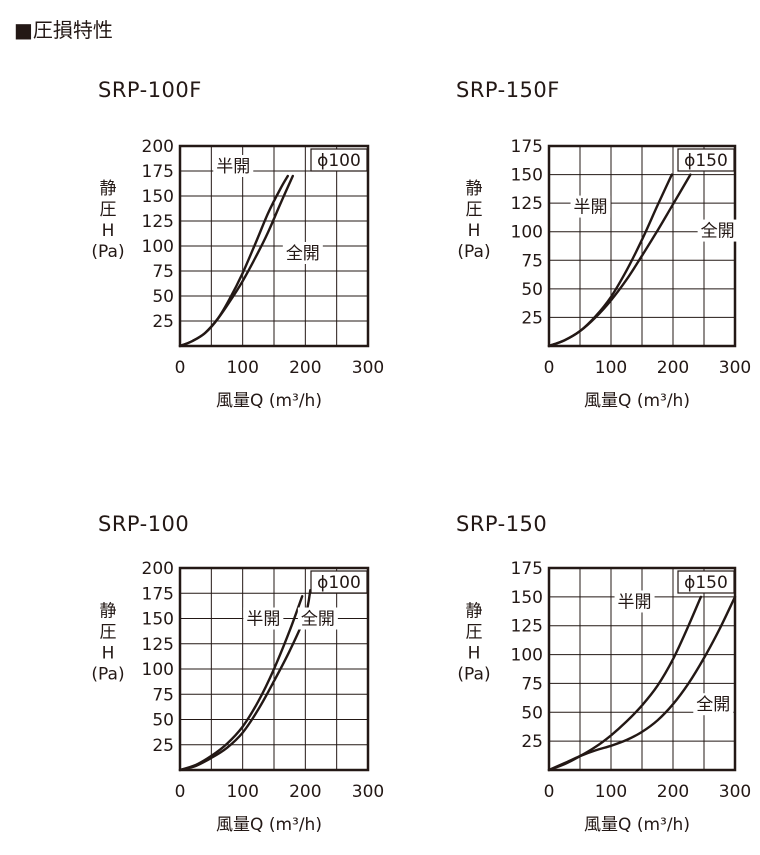 The width and height of the screenshot is (760, 855). What do you see at coordinates (158, 569) in the screenshot?
I see `y-tick-label: 200` at bounding box center [158, 569].